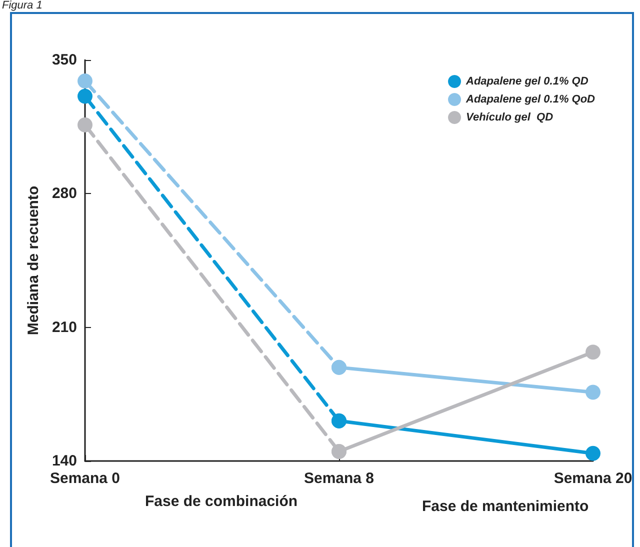  Describe the element at coordinates (505, 506) in the screenshot. I see `text: Fase de mantenimiento` at that location.